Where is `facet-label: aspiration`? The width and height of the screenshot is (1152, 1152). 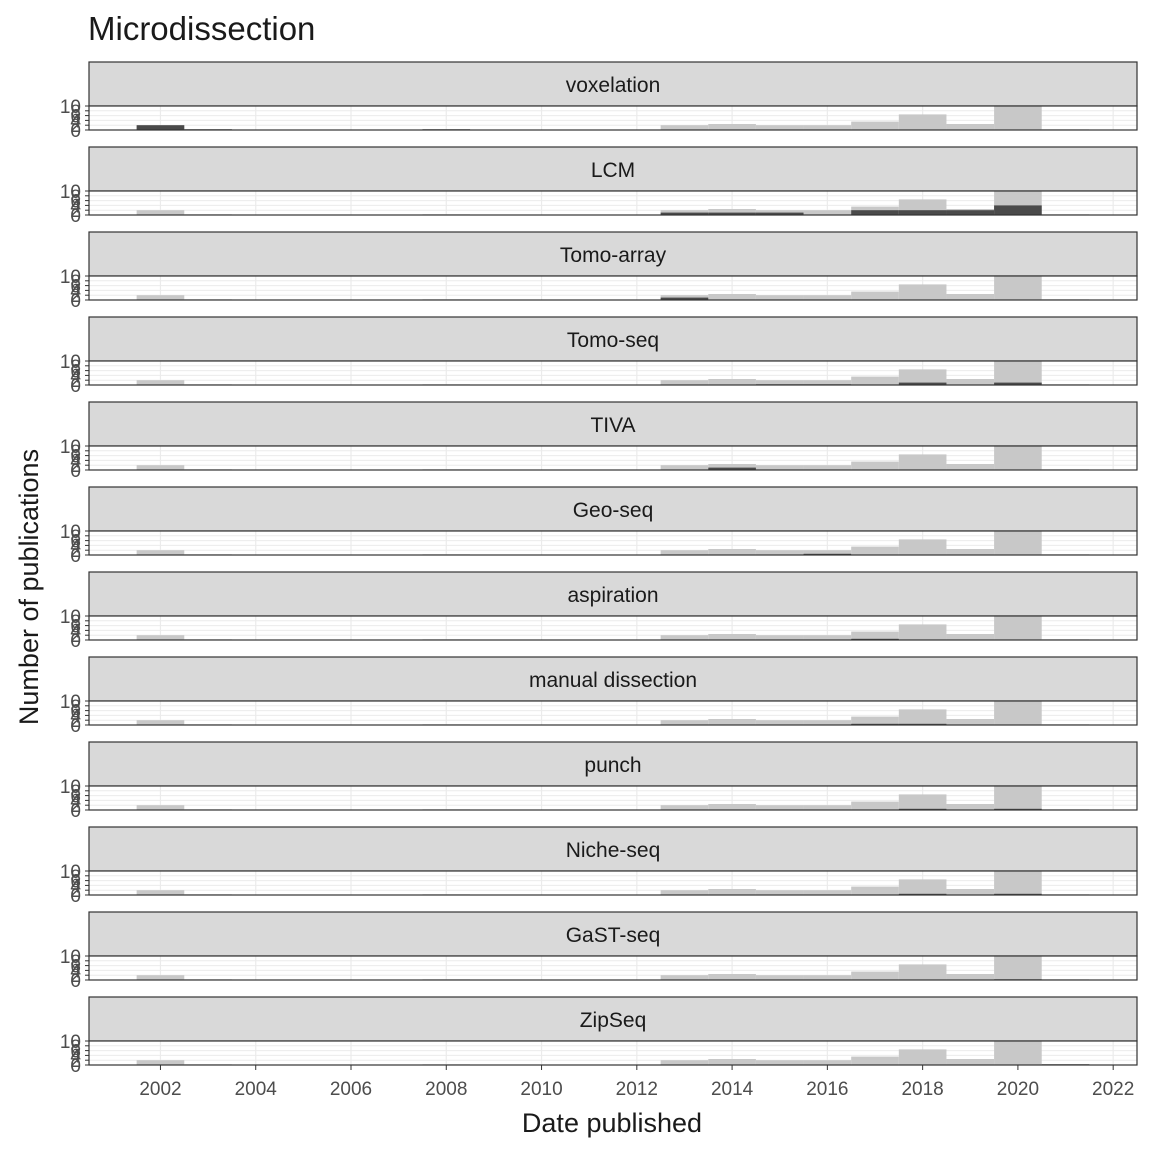
facet-label: aspiration is located at coordinates (612, 595).